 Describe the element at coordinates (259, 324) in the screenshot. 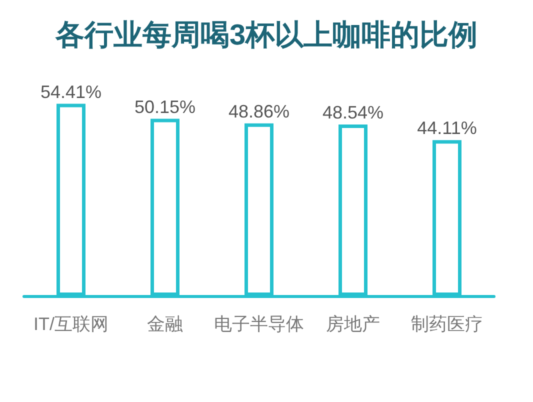

I see `x-tick-label: 电子半导体` at that location.